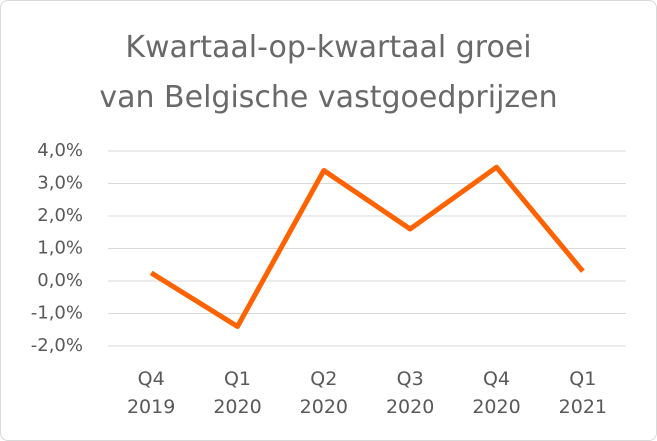 The width and height of the screenshot is (657, 441). What do you see at coordinates (496, 393) in the screenshot?
I see `x-tick-label: Q4 2020` at bounding box center [496, 393].